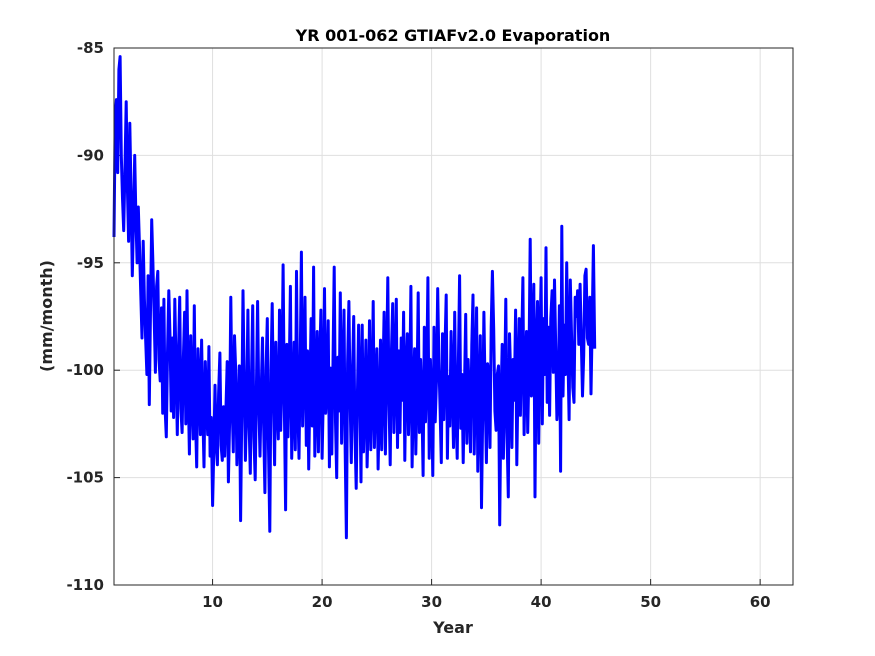 Image resolution: width=875 pixels, height=656 pixels. I want to click on y-tick-label: -100, so click(85, 370).